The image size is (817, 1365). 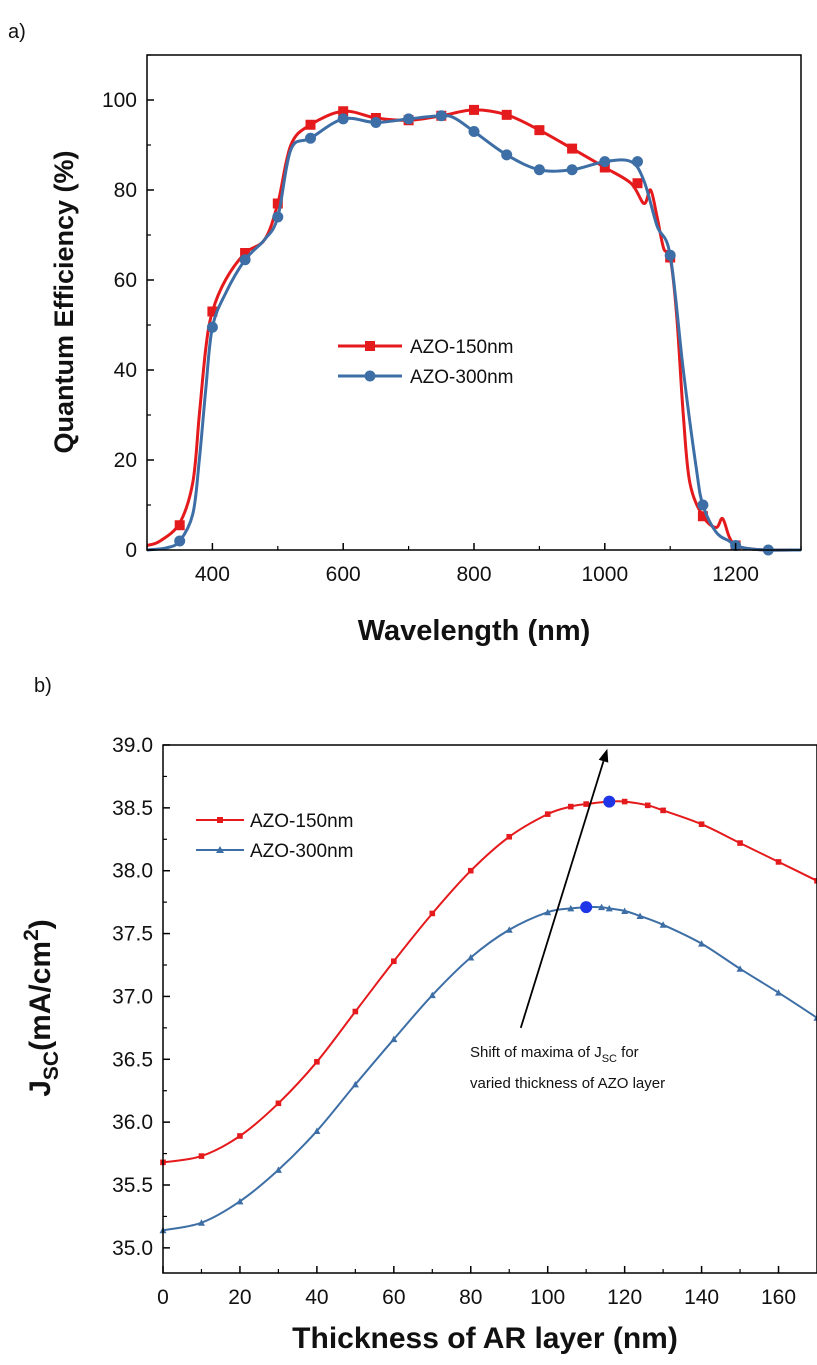 I want to click on panel-b-y-title-sub: SC, so click(x=51, y=1065).